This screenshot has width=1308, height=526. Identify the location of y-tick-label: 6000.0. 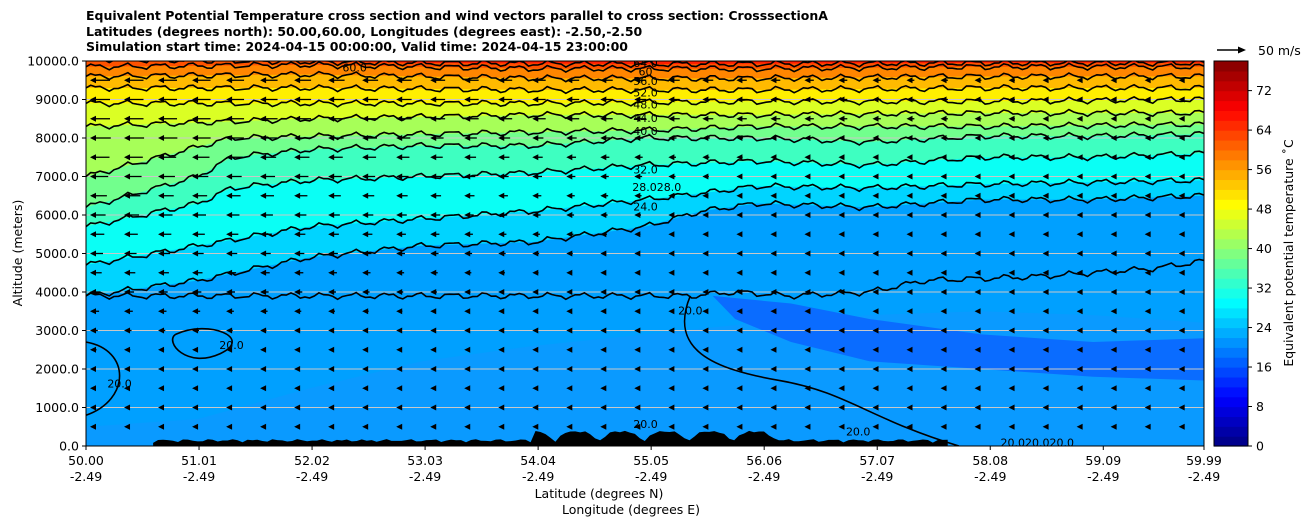
(57, 215).